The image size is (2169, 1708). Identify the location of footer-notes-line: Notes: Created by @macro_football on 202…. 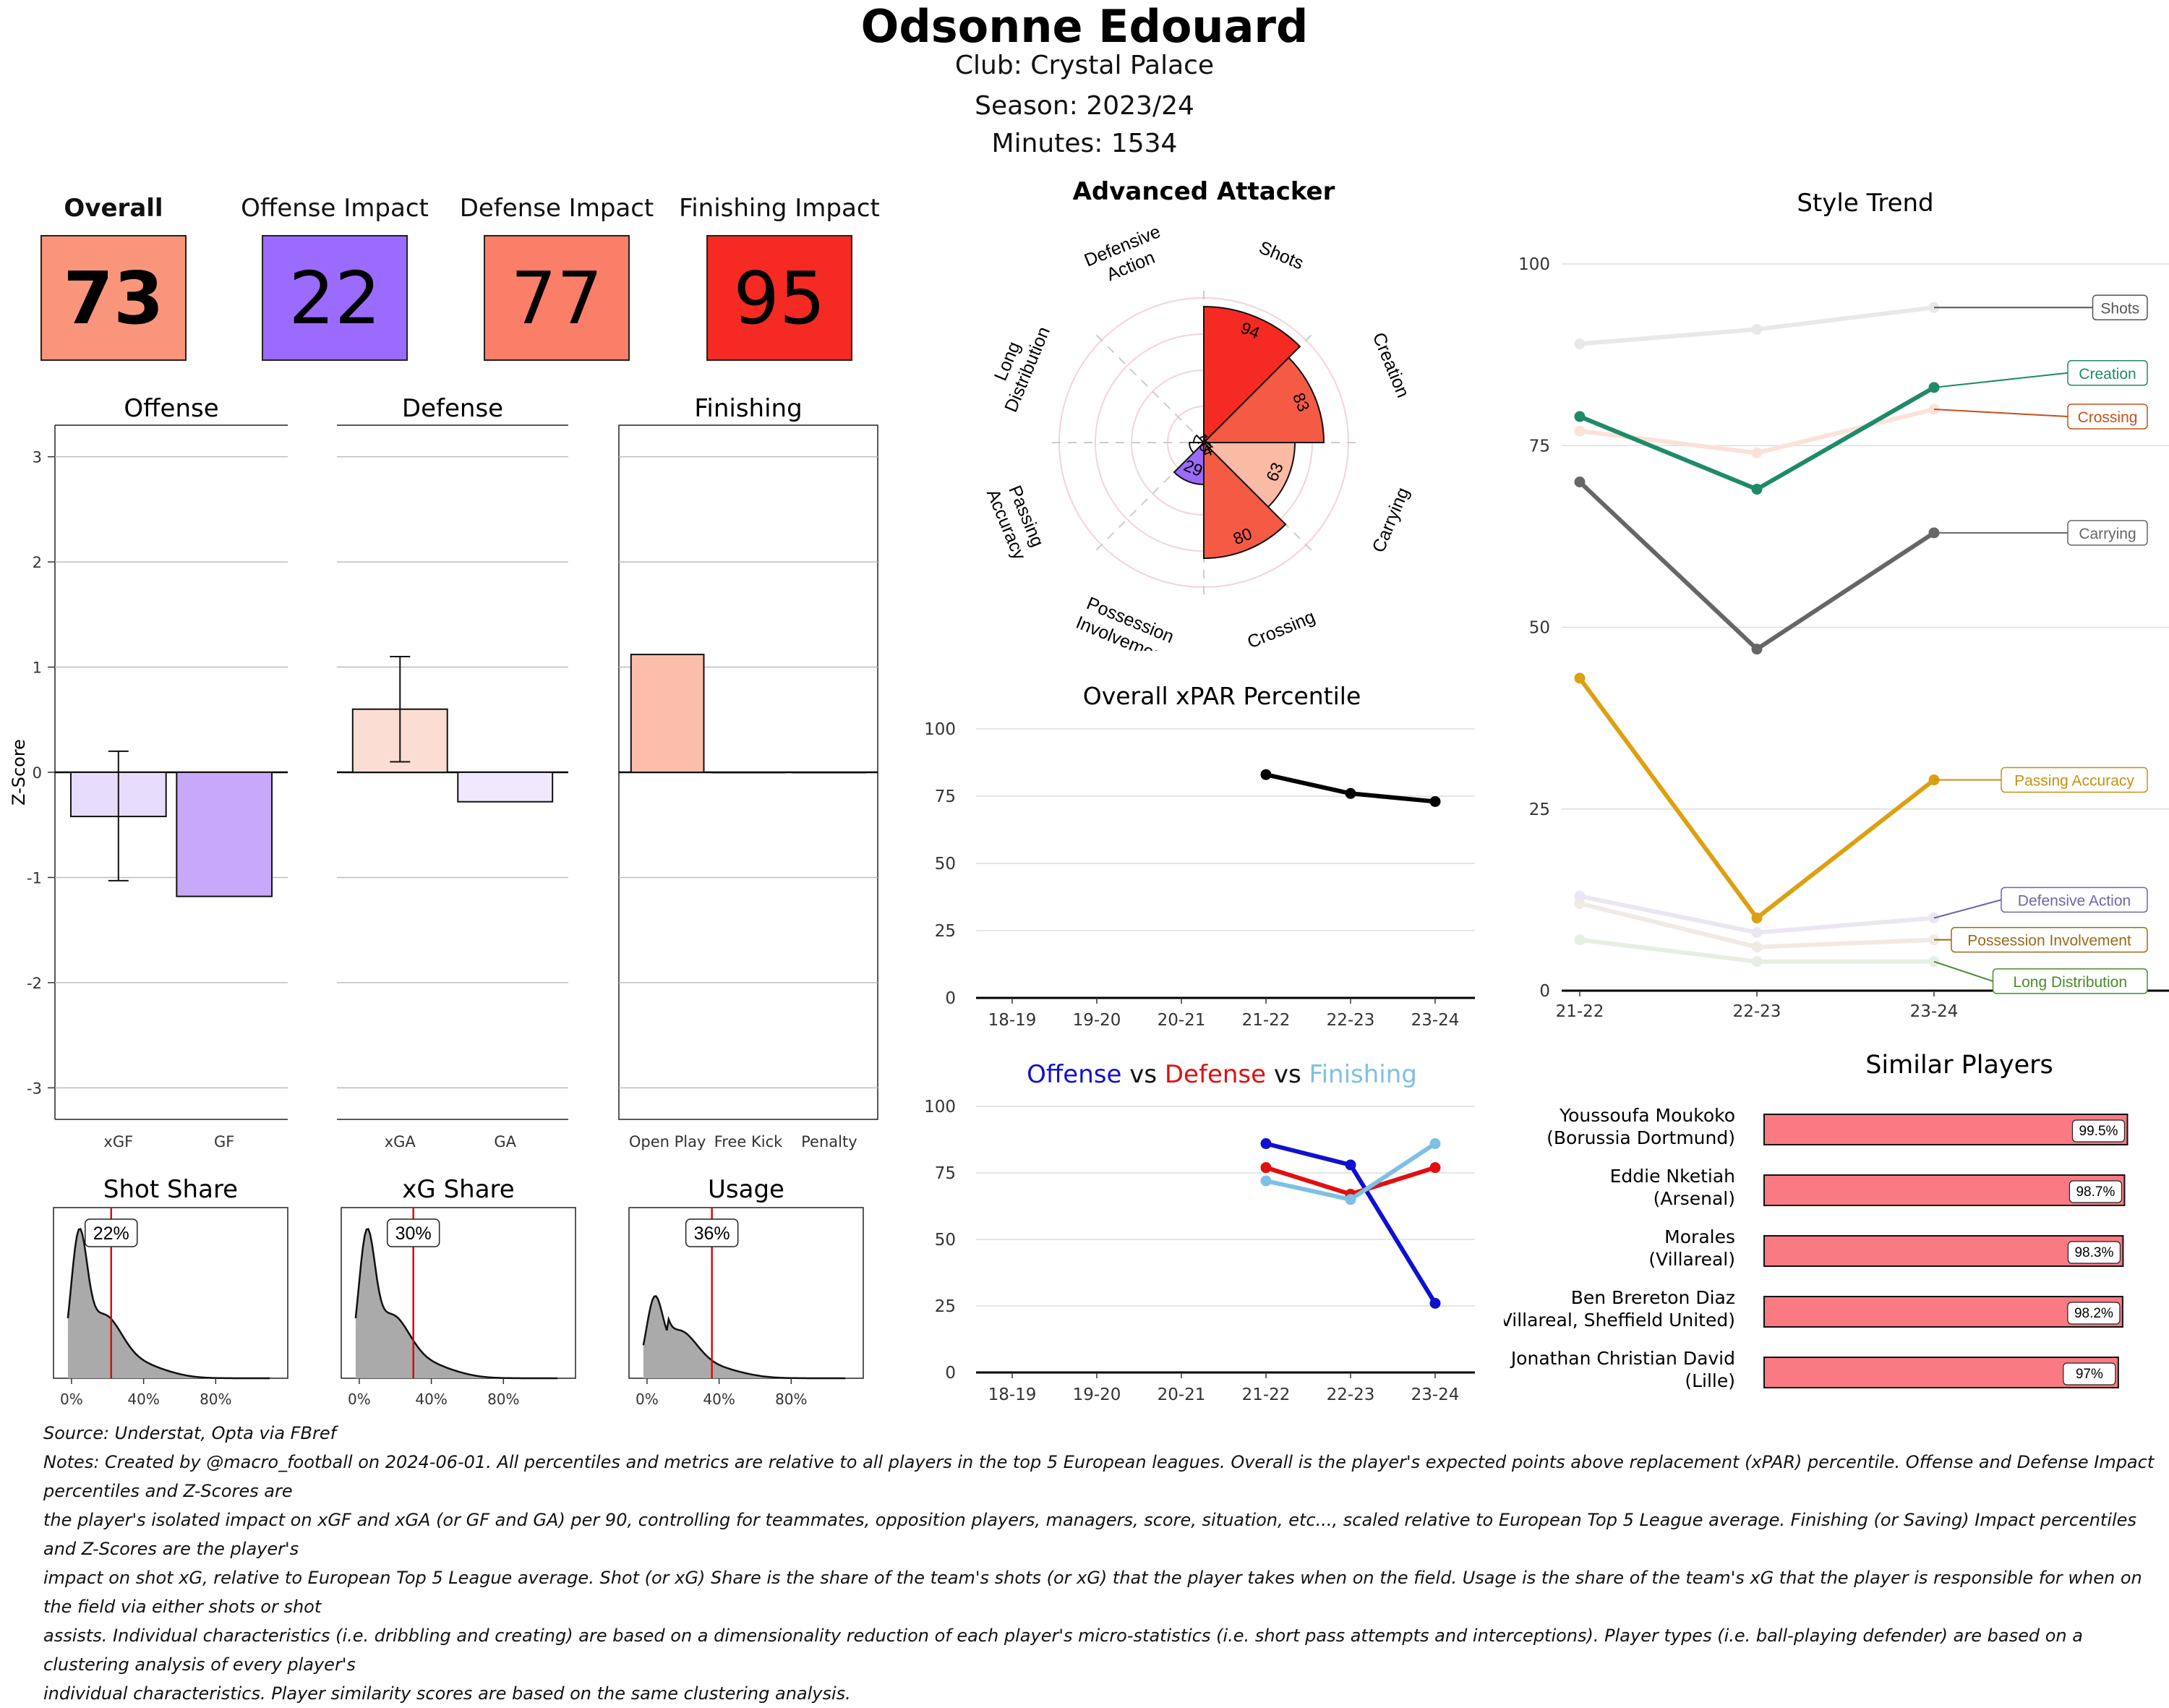
(1099, 1477).